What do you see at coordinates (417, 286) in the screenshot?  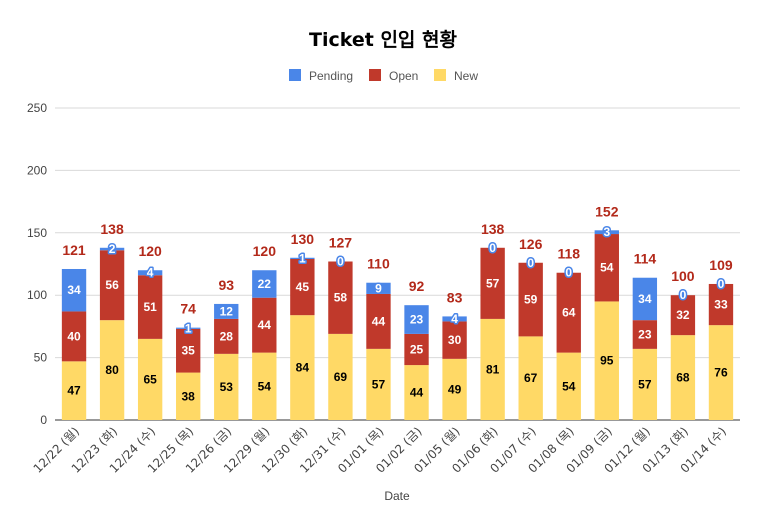 I see `total-label: 92` at bounding box center [417, 286].